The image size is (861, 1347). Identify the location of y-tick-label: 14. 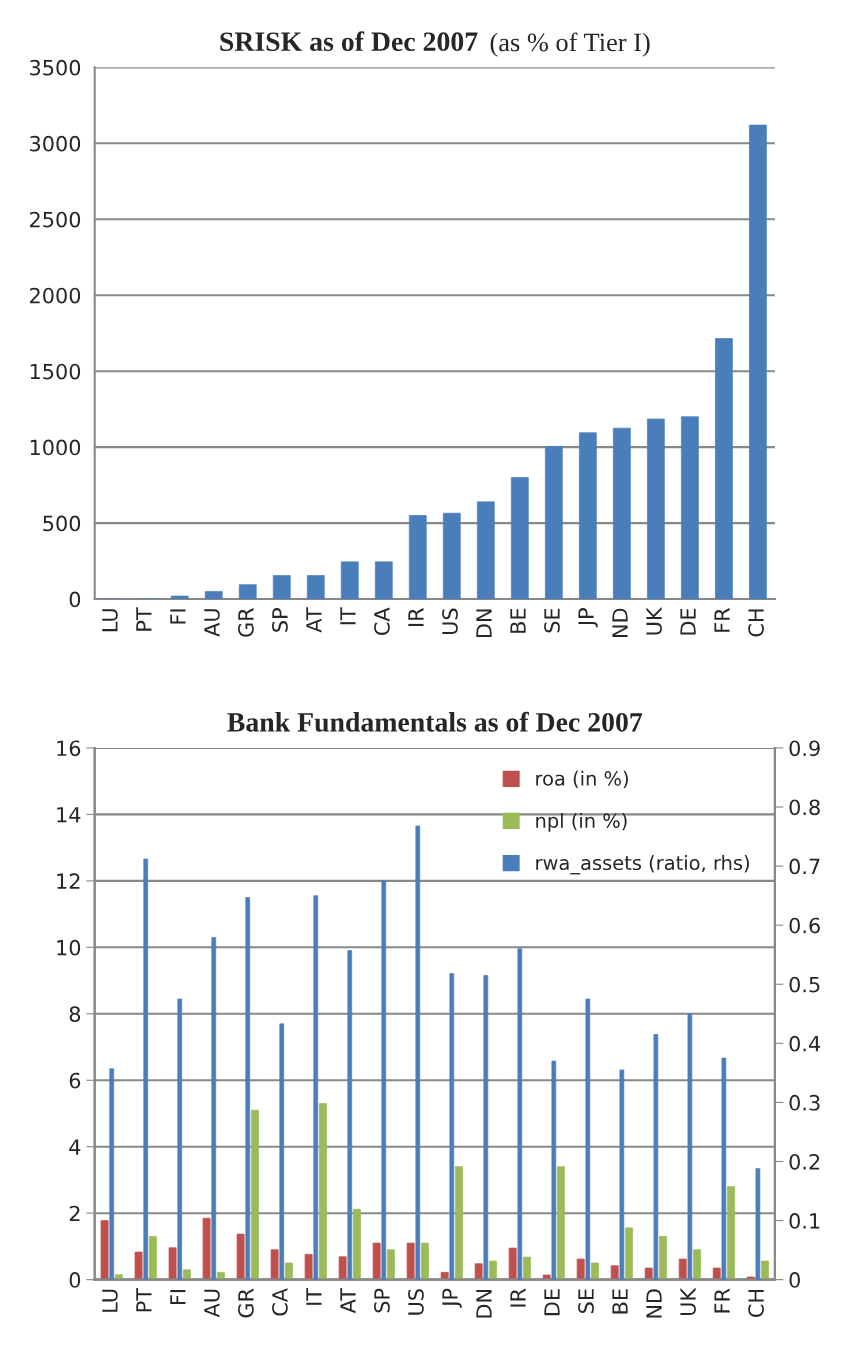
(69, 815).